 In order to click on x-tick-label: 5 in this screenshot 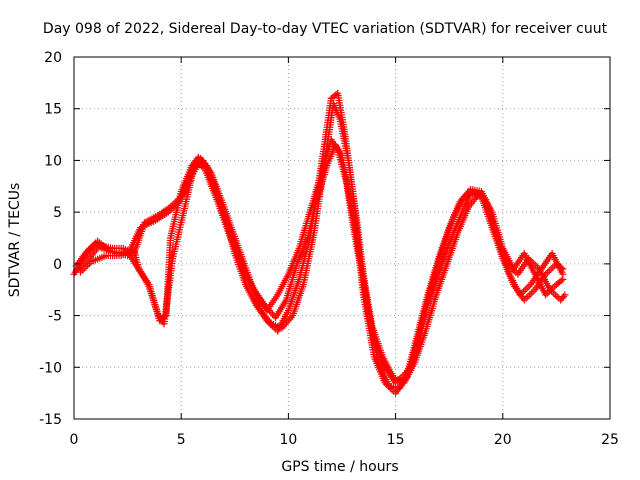, I will do `click(181, 440)`.